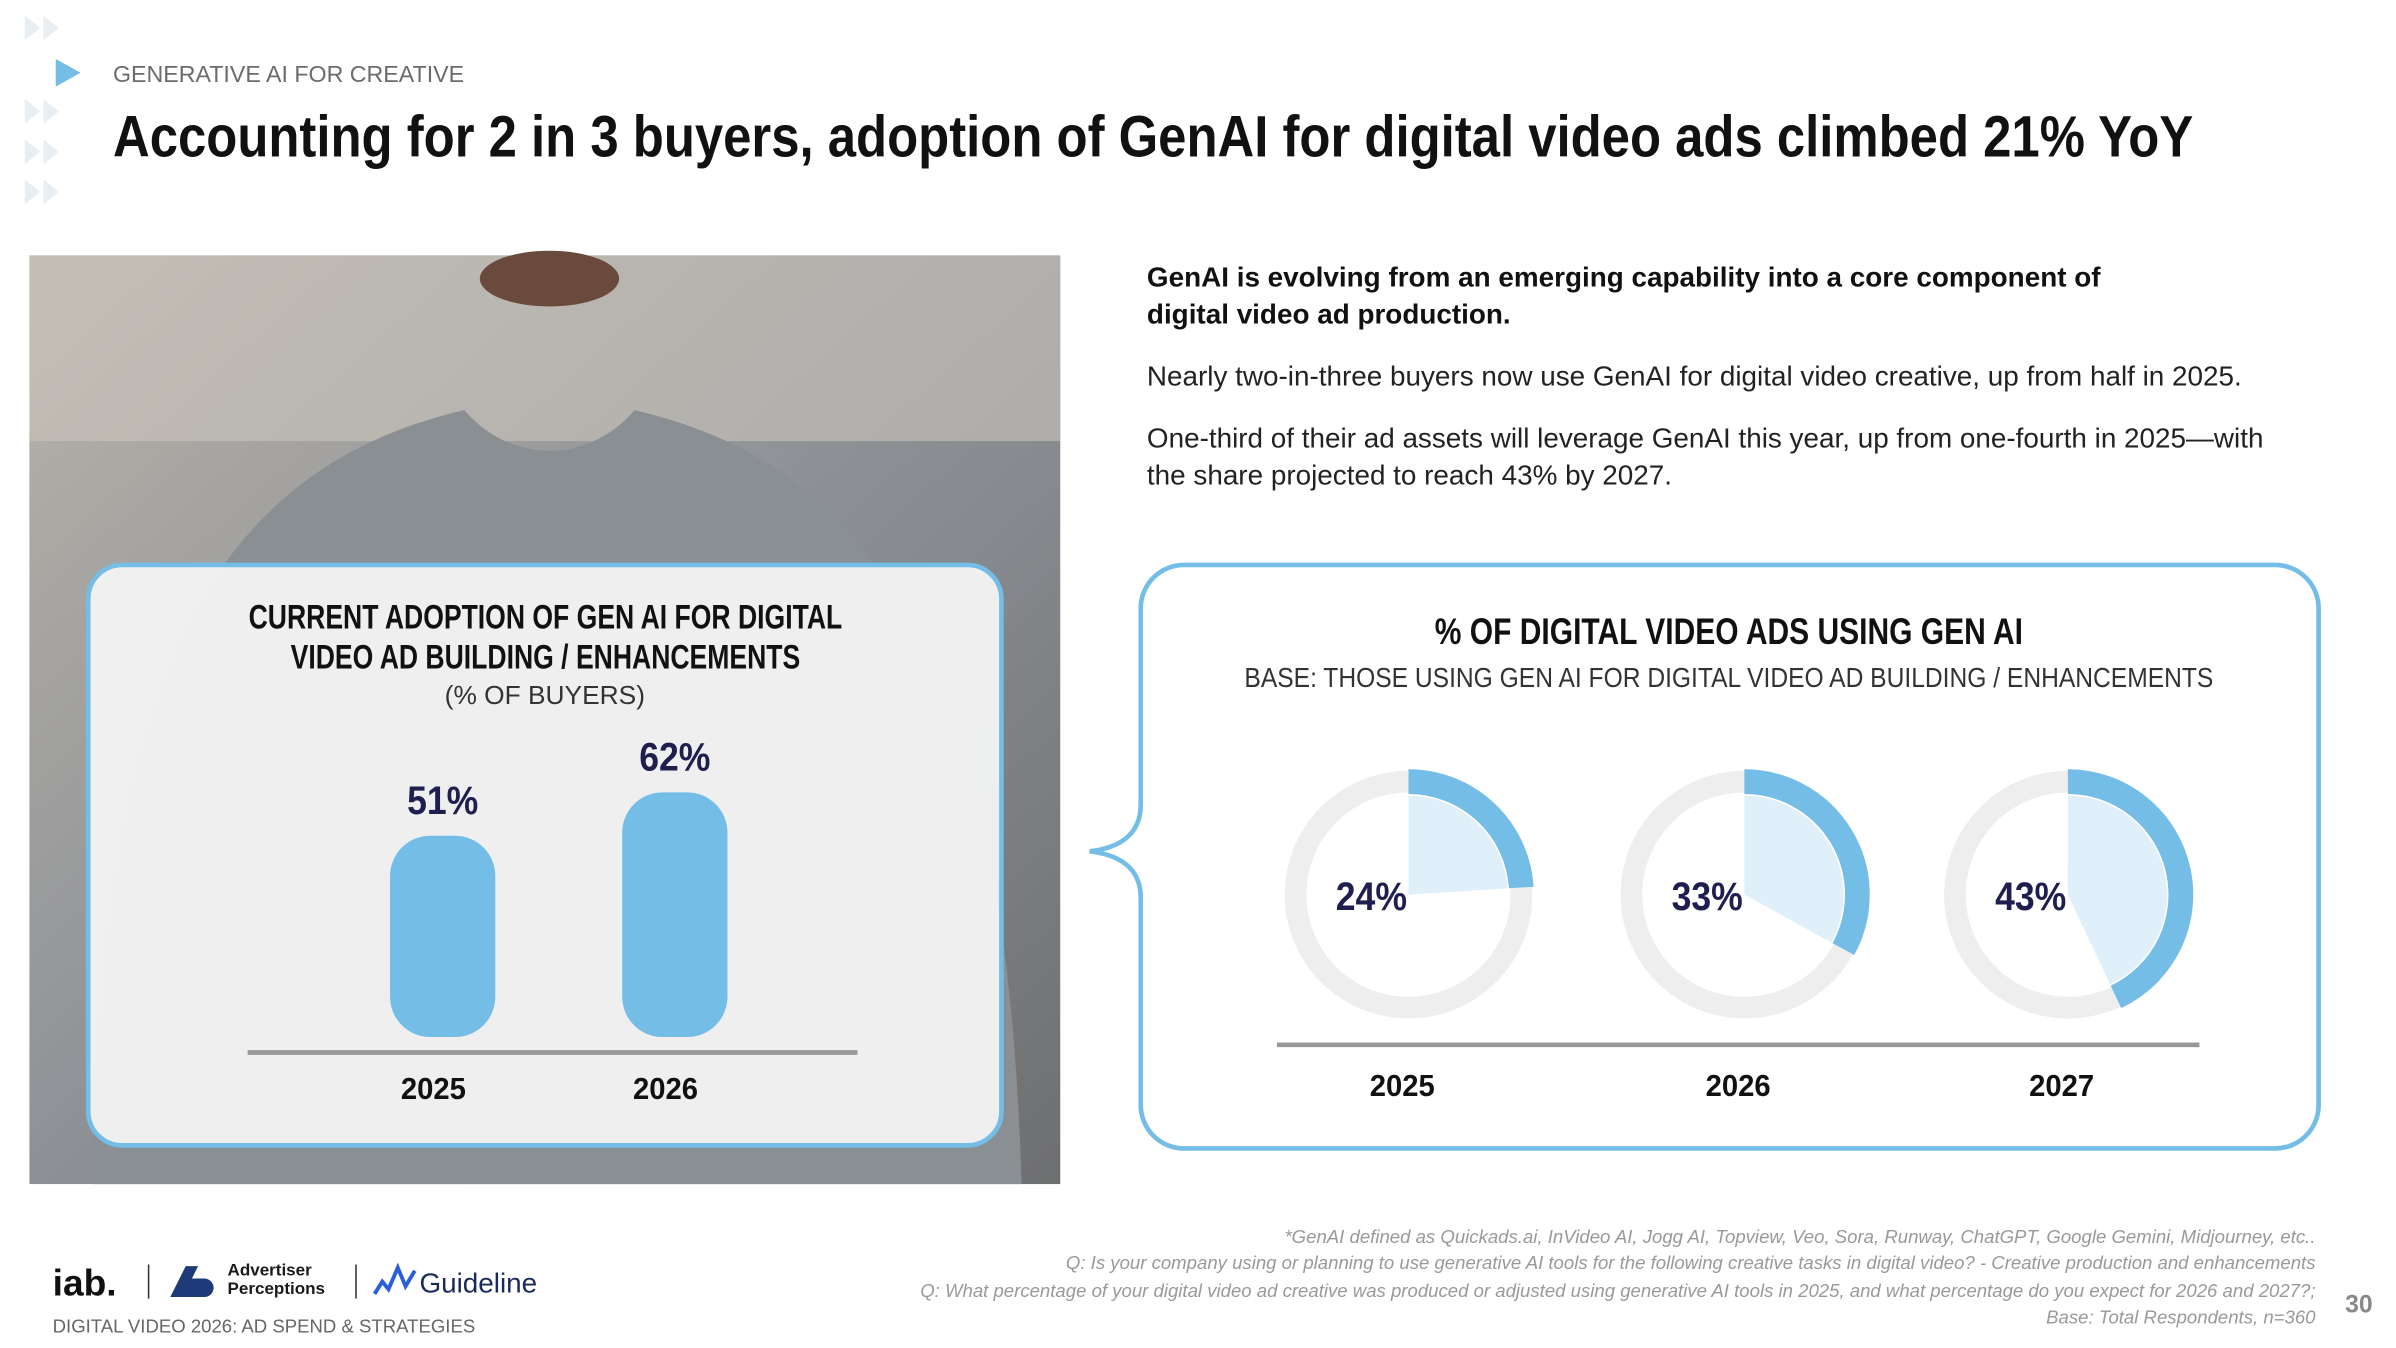 The height and width of the screenshot is (1348, 2396). I want to click on footnote: Base: Total Respondents, n=360, so click(2181, 1317).